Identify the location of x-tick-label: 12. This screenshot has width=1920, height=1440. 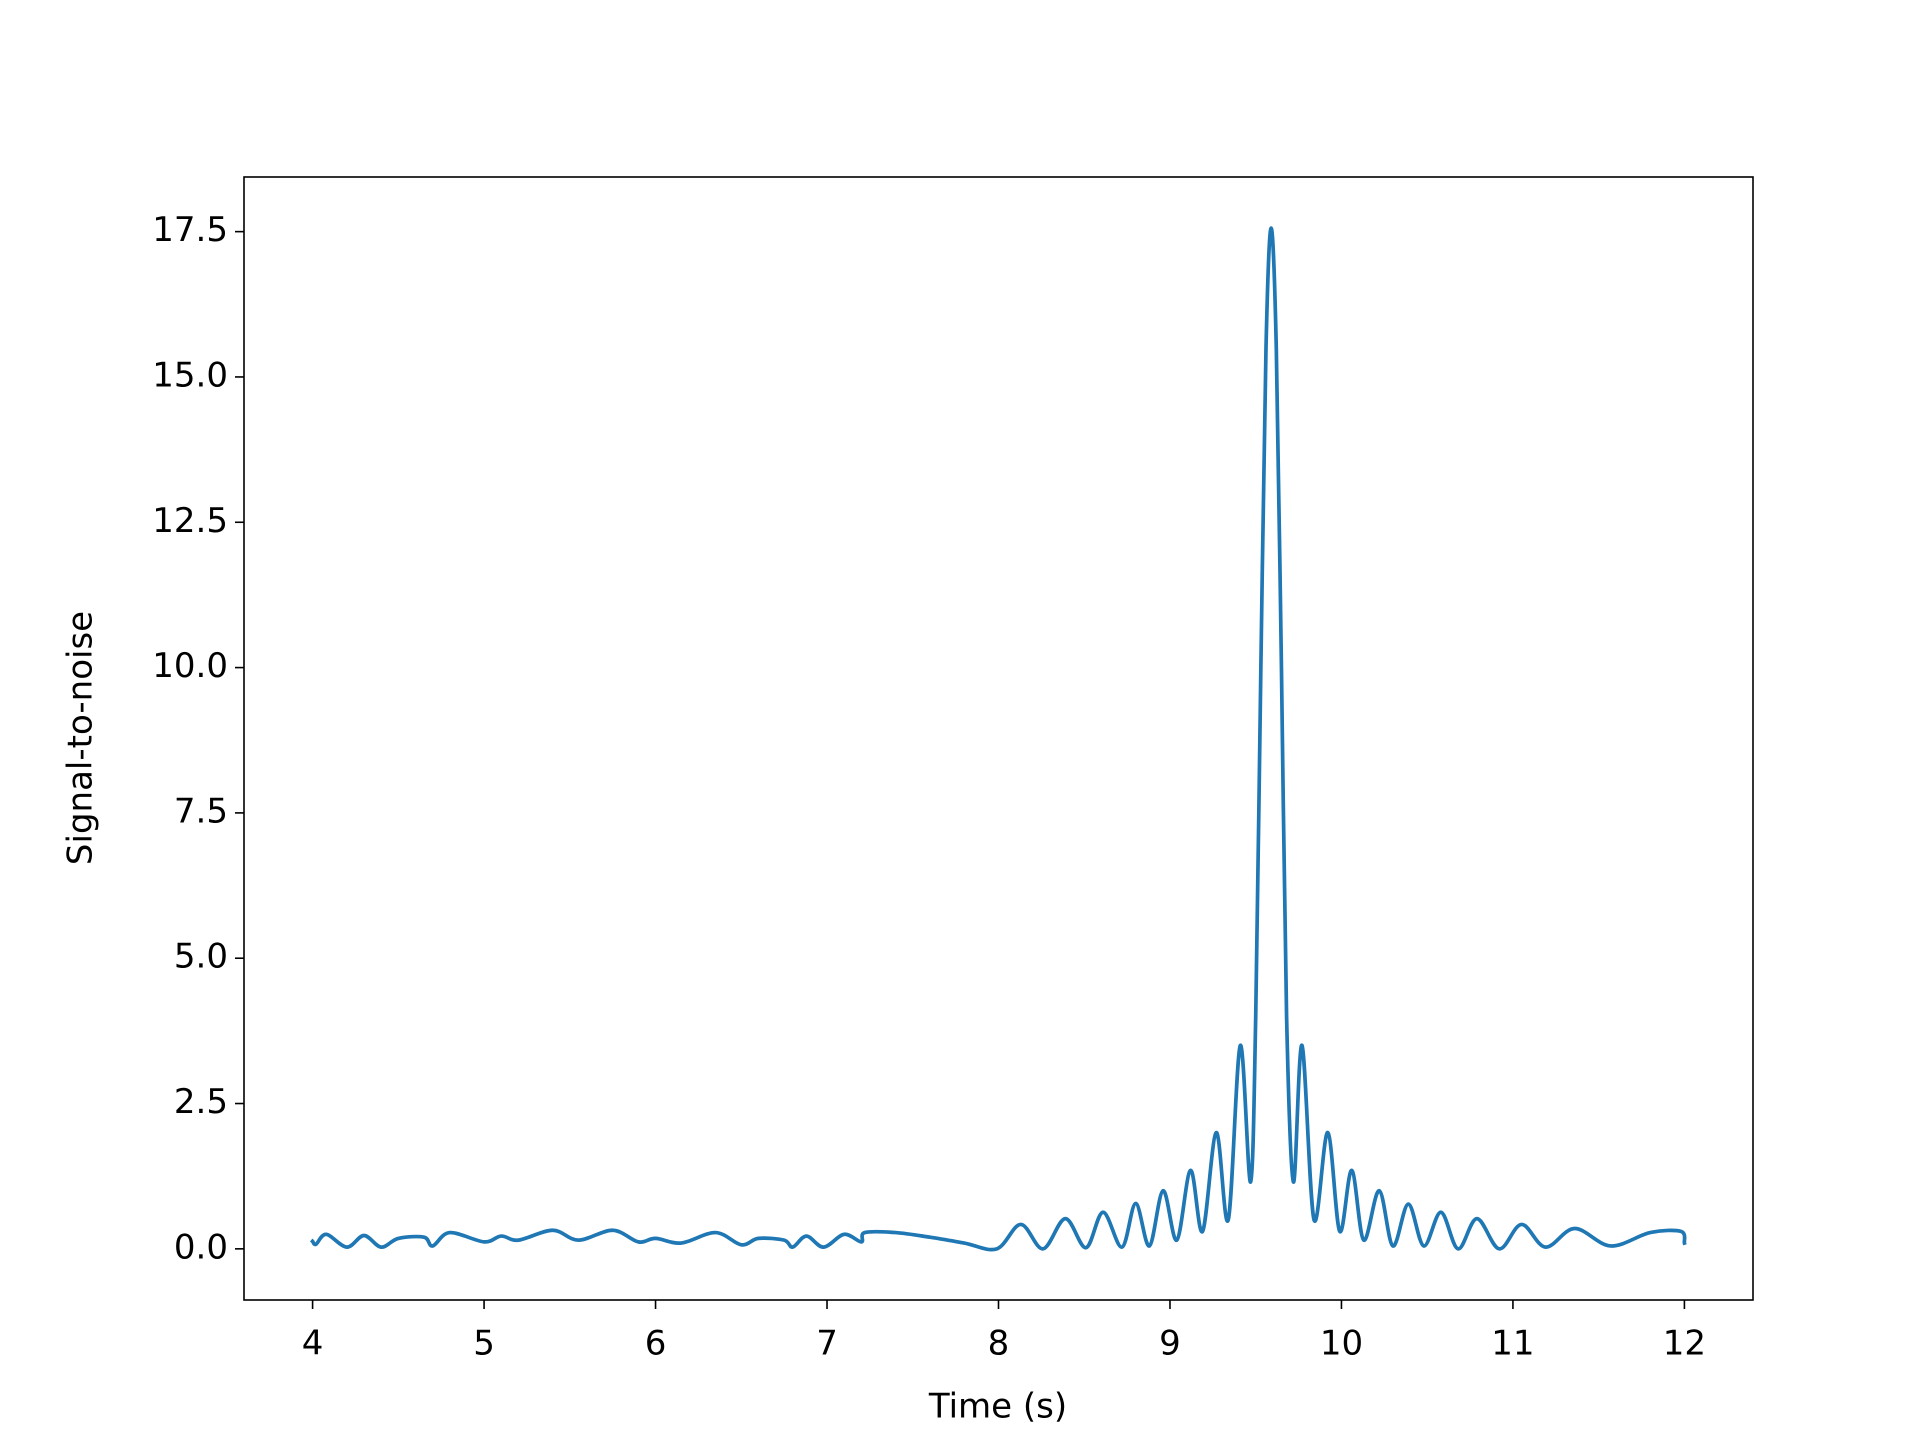
(1684, 1344).